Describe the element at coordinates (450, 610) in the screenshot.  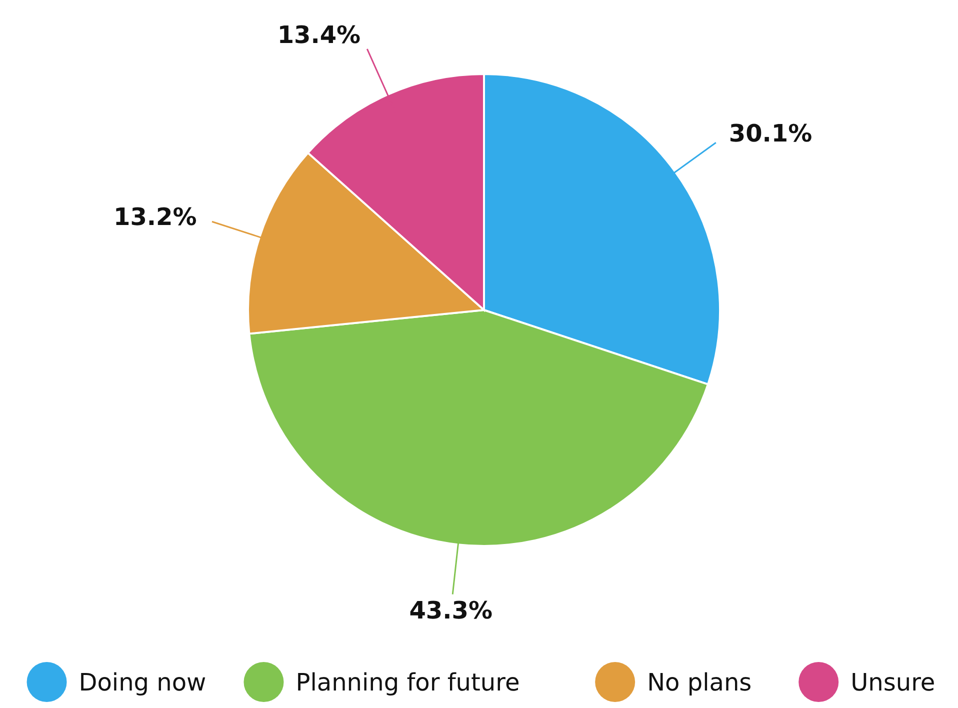
I see `data-label: 43.3%` at that location.